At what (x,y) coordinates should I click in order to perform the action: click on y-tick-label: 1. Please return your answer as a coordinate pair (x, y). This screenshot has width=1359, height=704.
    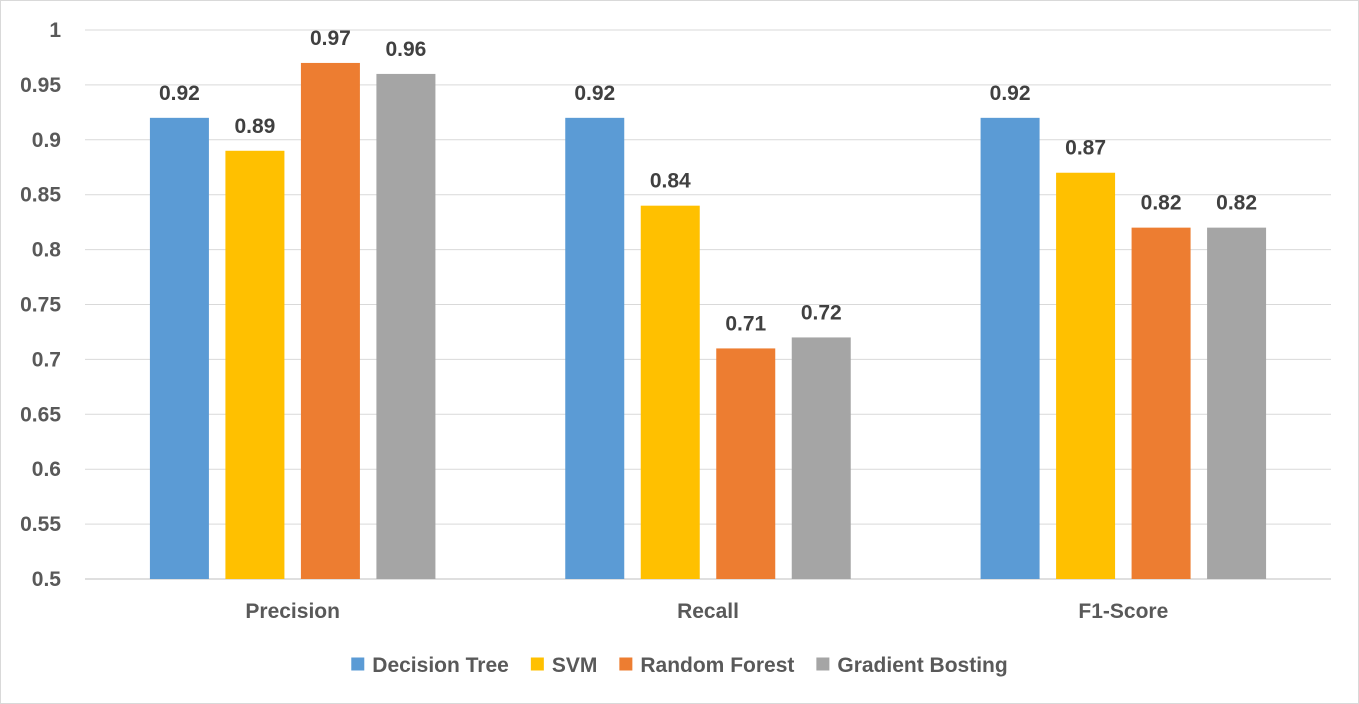
    Looking at the image, I should click on (55, 30).